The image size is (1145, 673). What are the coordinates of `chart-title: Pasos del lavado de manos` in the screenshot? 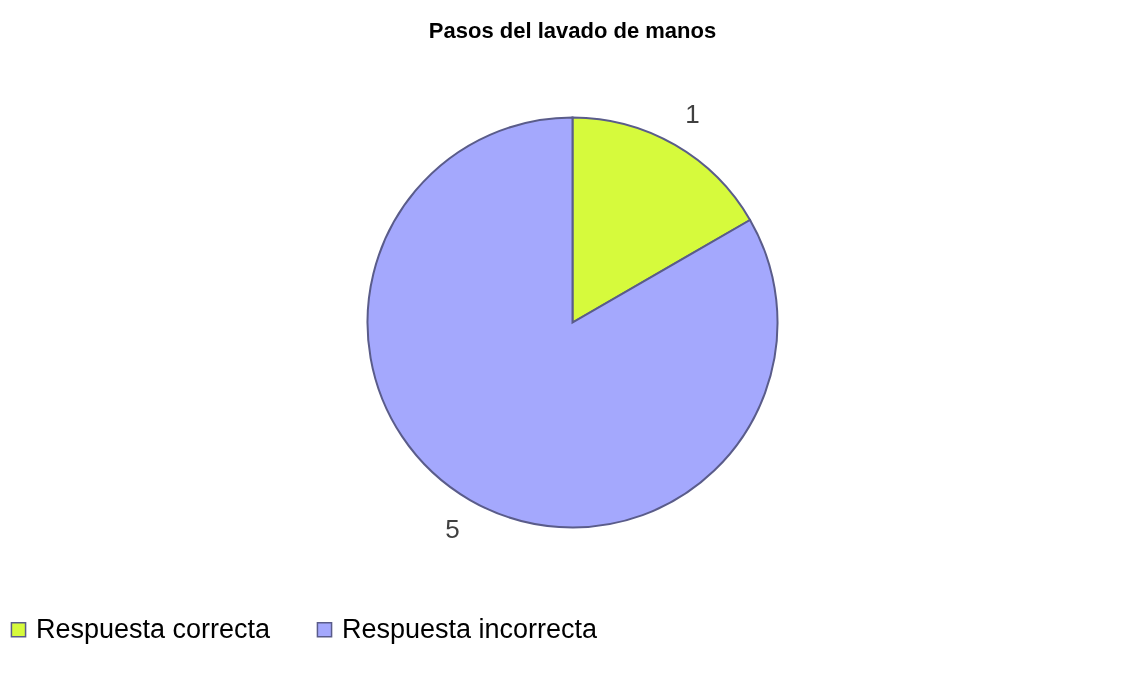 It's located at (572, 30).